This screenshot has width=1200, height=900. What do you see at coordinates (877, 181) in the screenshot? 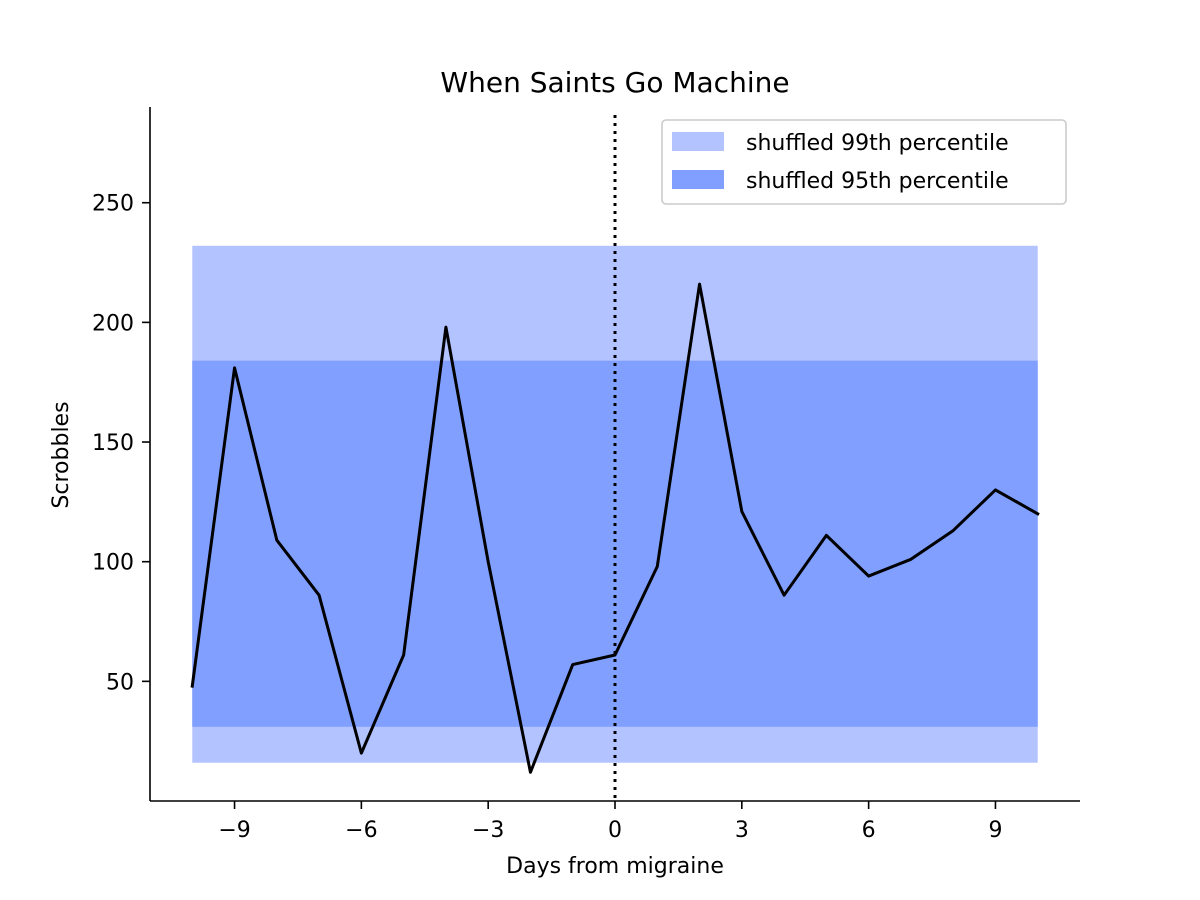
I see `legend-label-95th: shuffled 95th percentile` at bounding box center [877, 181].